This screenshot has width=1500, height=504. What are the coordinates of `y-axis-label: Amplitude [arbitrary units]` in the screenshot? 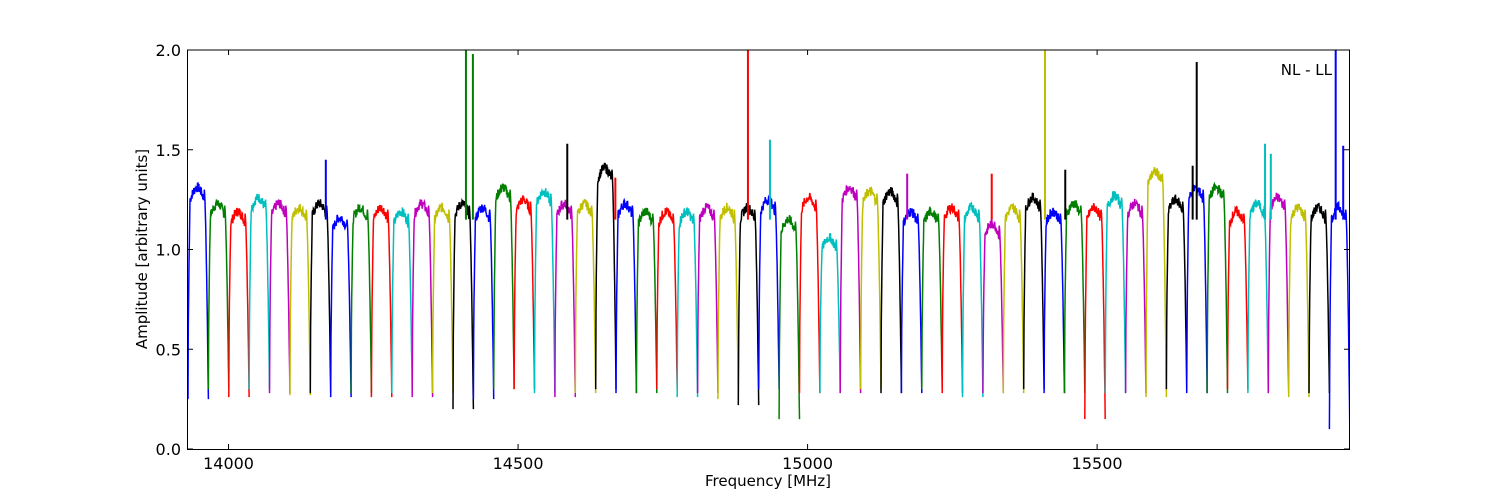 It's located at (142, 249).